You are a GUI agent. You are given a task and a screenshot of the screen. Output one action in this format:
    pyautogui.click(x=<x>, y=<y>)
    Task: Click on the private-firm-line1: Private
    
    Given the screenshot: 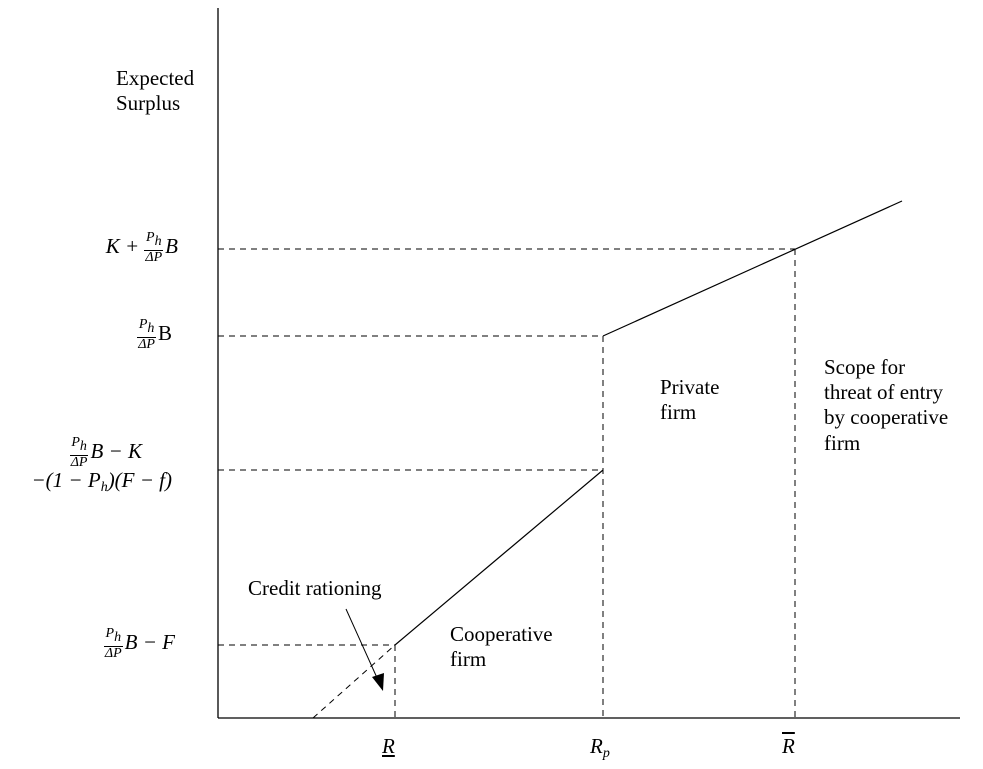 What is the action you would take?
    pyautogui.click(x=690, y=387)
    